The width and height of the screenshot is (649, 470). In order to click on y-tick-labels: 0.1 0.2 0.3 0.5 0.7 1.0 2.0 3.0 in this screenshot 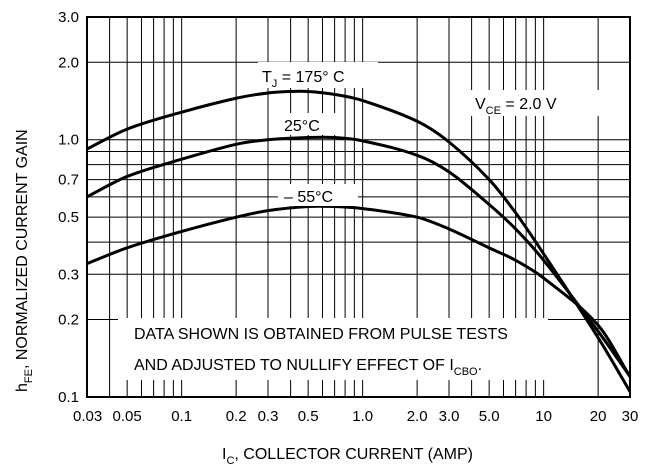, I will do `click(68, 207)`.